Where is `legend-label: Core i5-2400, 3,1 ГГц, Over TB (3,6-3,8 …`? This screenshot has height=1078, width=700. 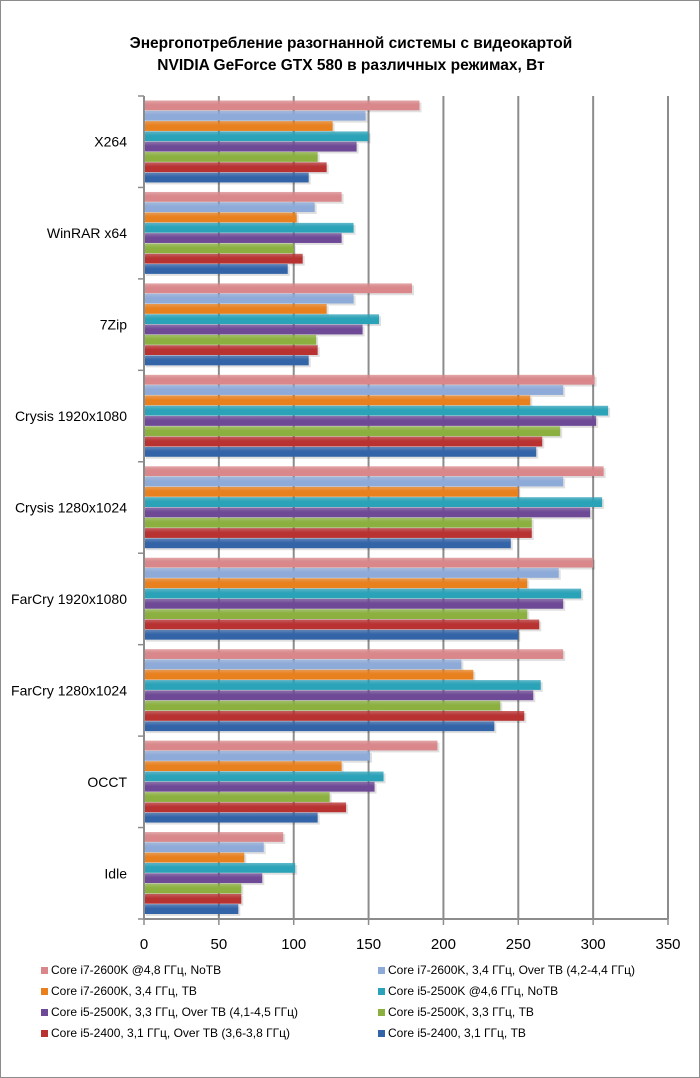 legend-label: Core i5-2400, 3,1 ГГц, Over TB (3,6-3,8 … is located at coordinates (170, 1033).